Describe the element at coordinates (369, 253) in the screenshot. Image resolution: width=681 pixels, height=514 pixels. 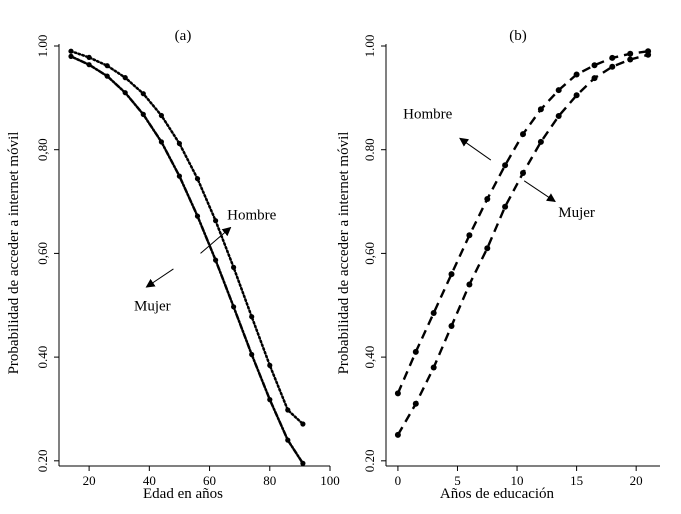
I see `panel-b-y-tick-label: 0,60` at that location.